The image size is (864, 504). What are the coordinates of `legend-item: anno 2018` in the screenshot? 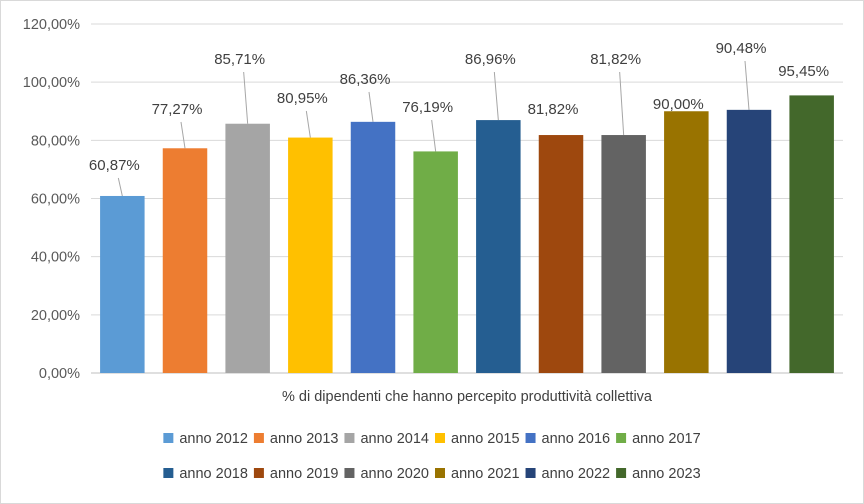 It's located at (213, 474).